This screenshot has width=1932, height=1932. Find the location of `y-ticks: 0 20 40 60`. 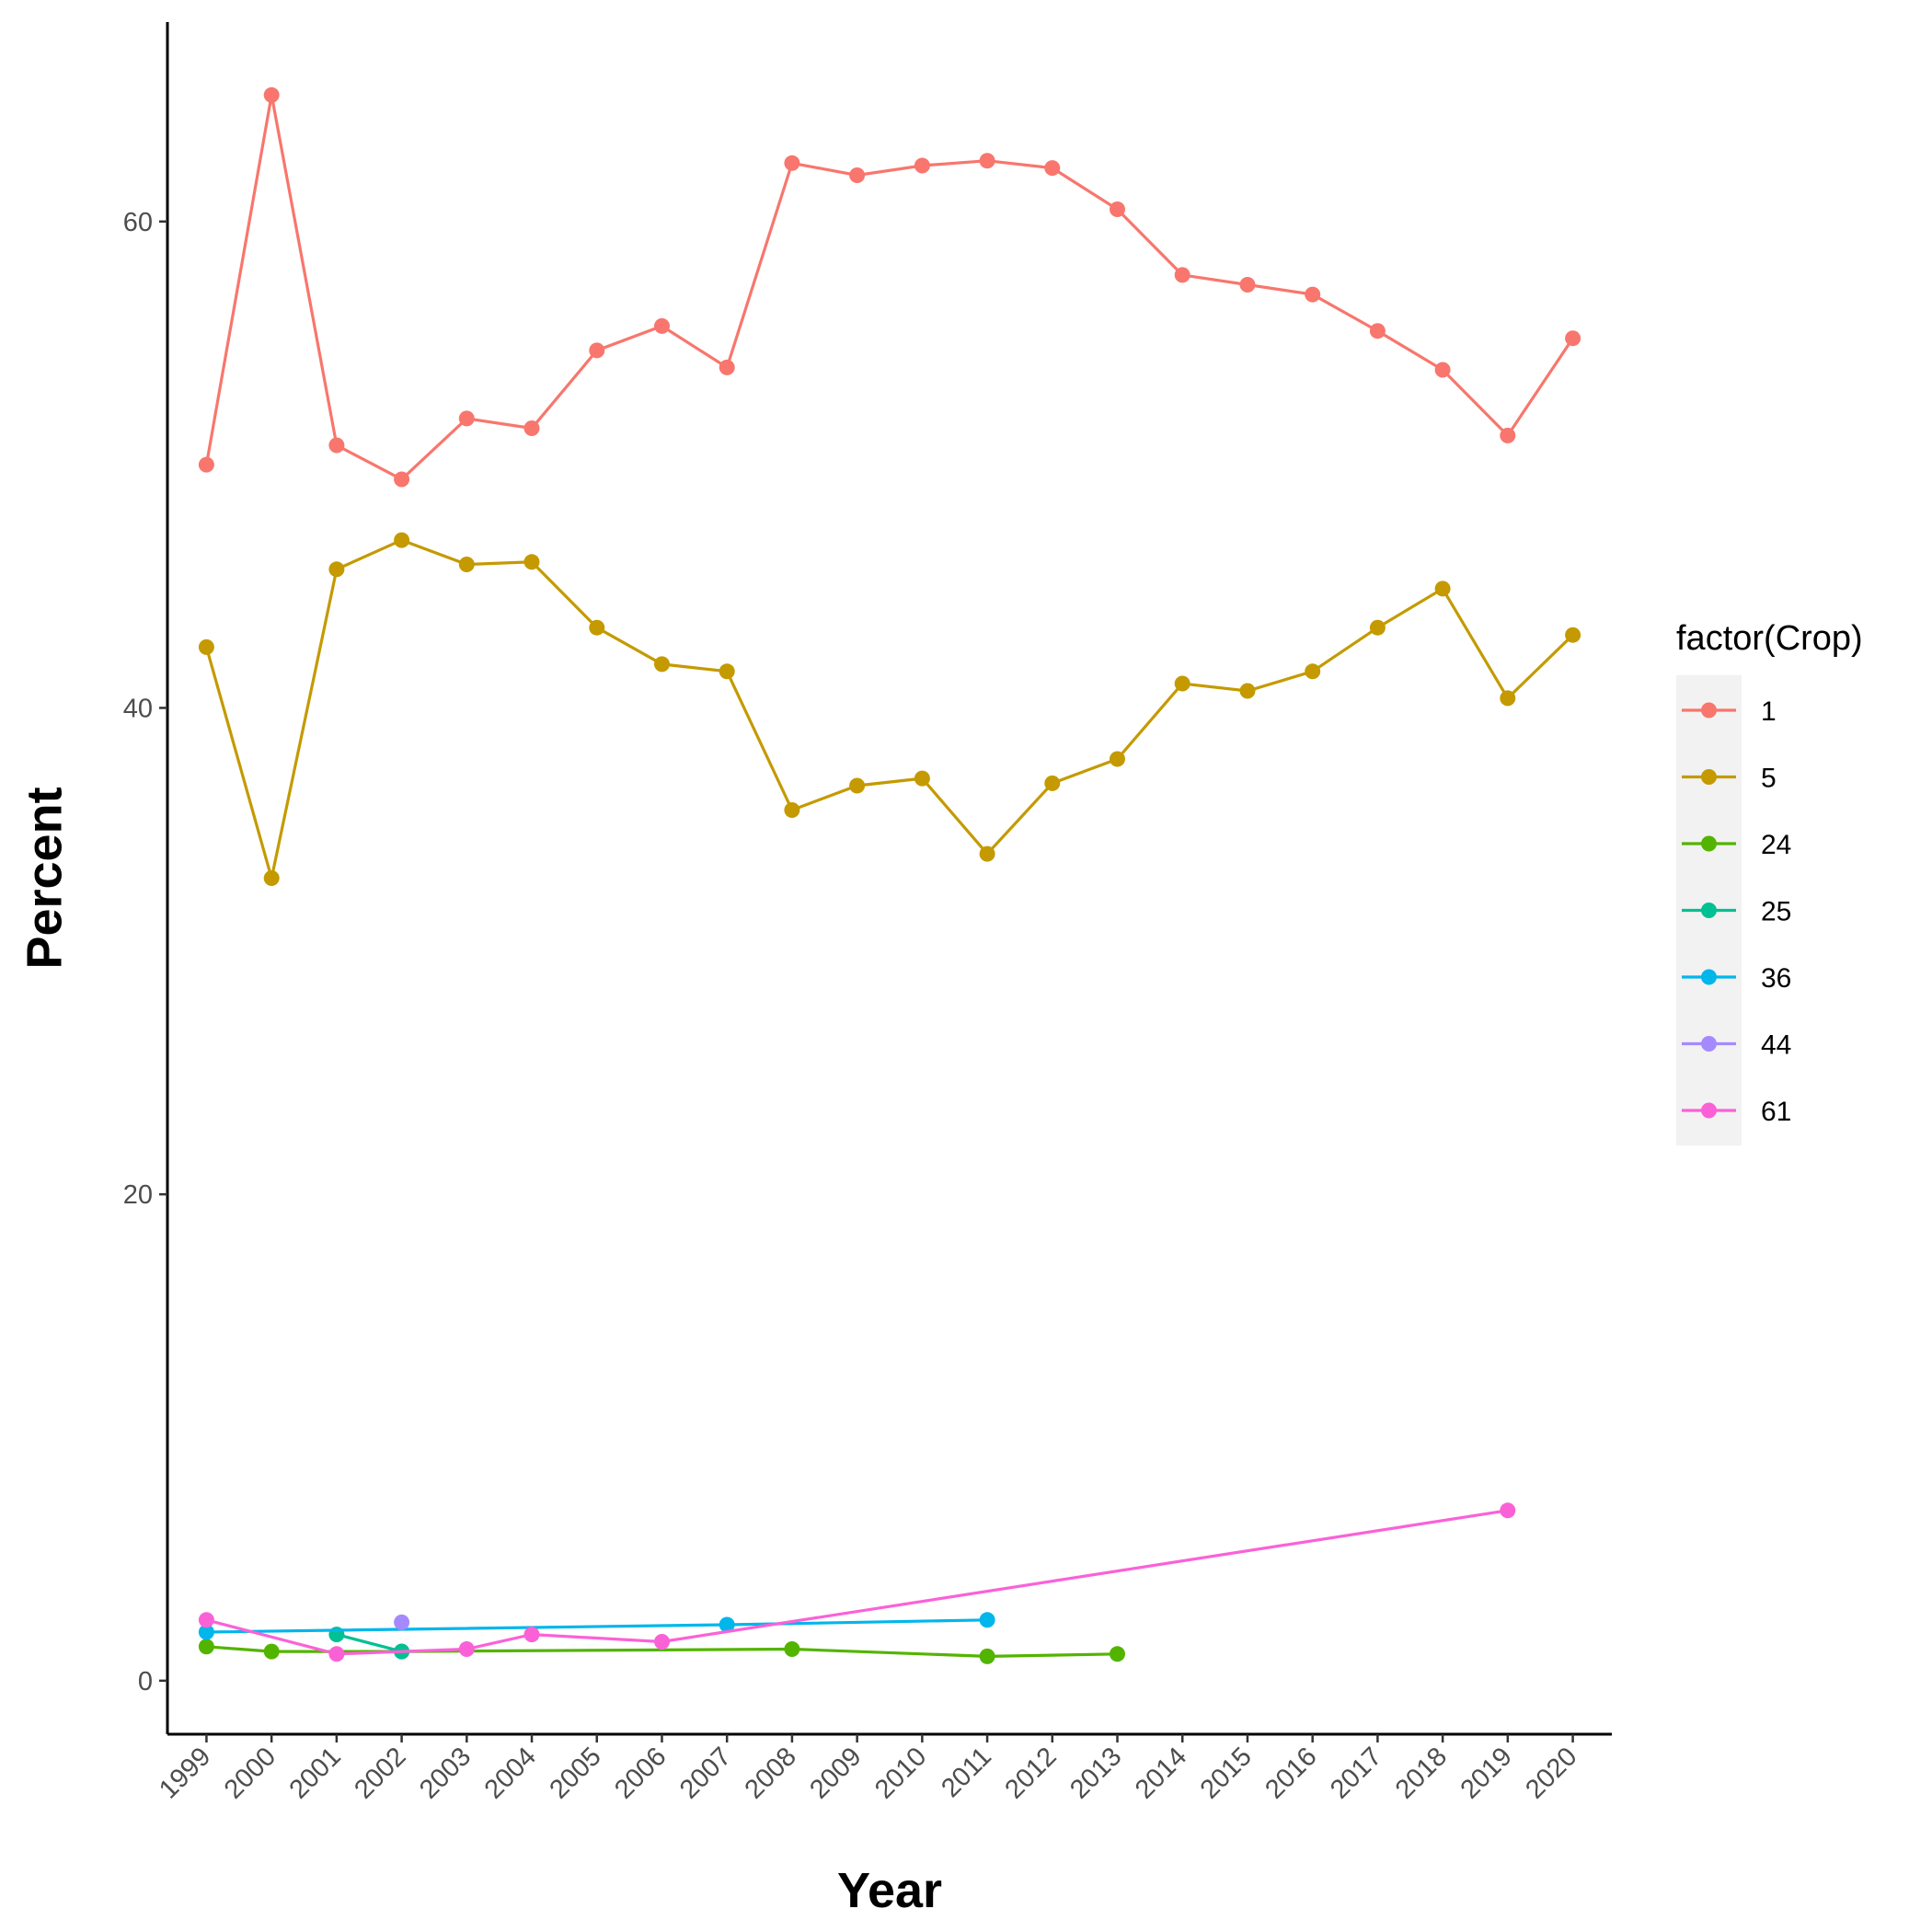

y-ticks: 0 20 40 60 is located at coordinates (145, 952).